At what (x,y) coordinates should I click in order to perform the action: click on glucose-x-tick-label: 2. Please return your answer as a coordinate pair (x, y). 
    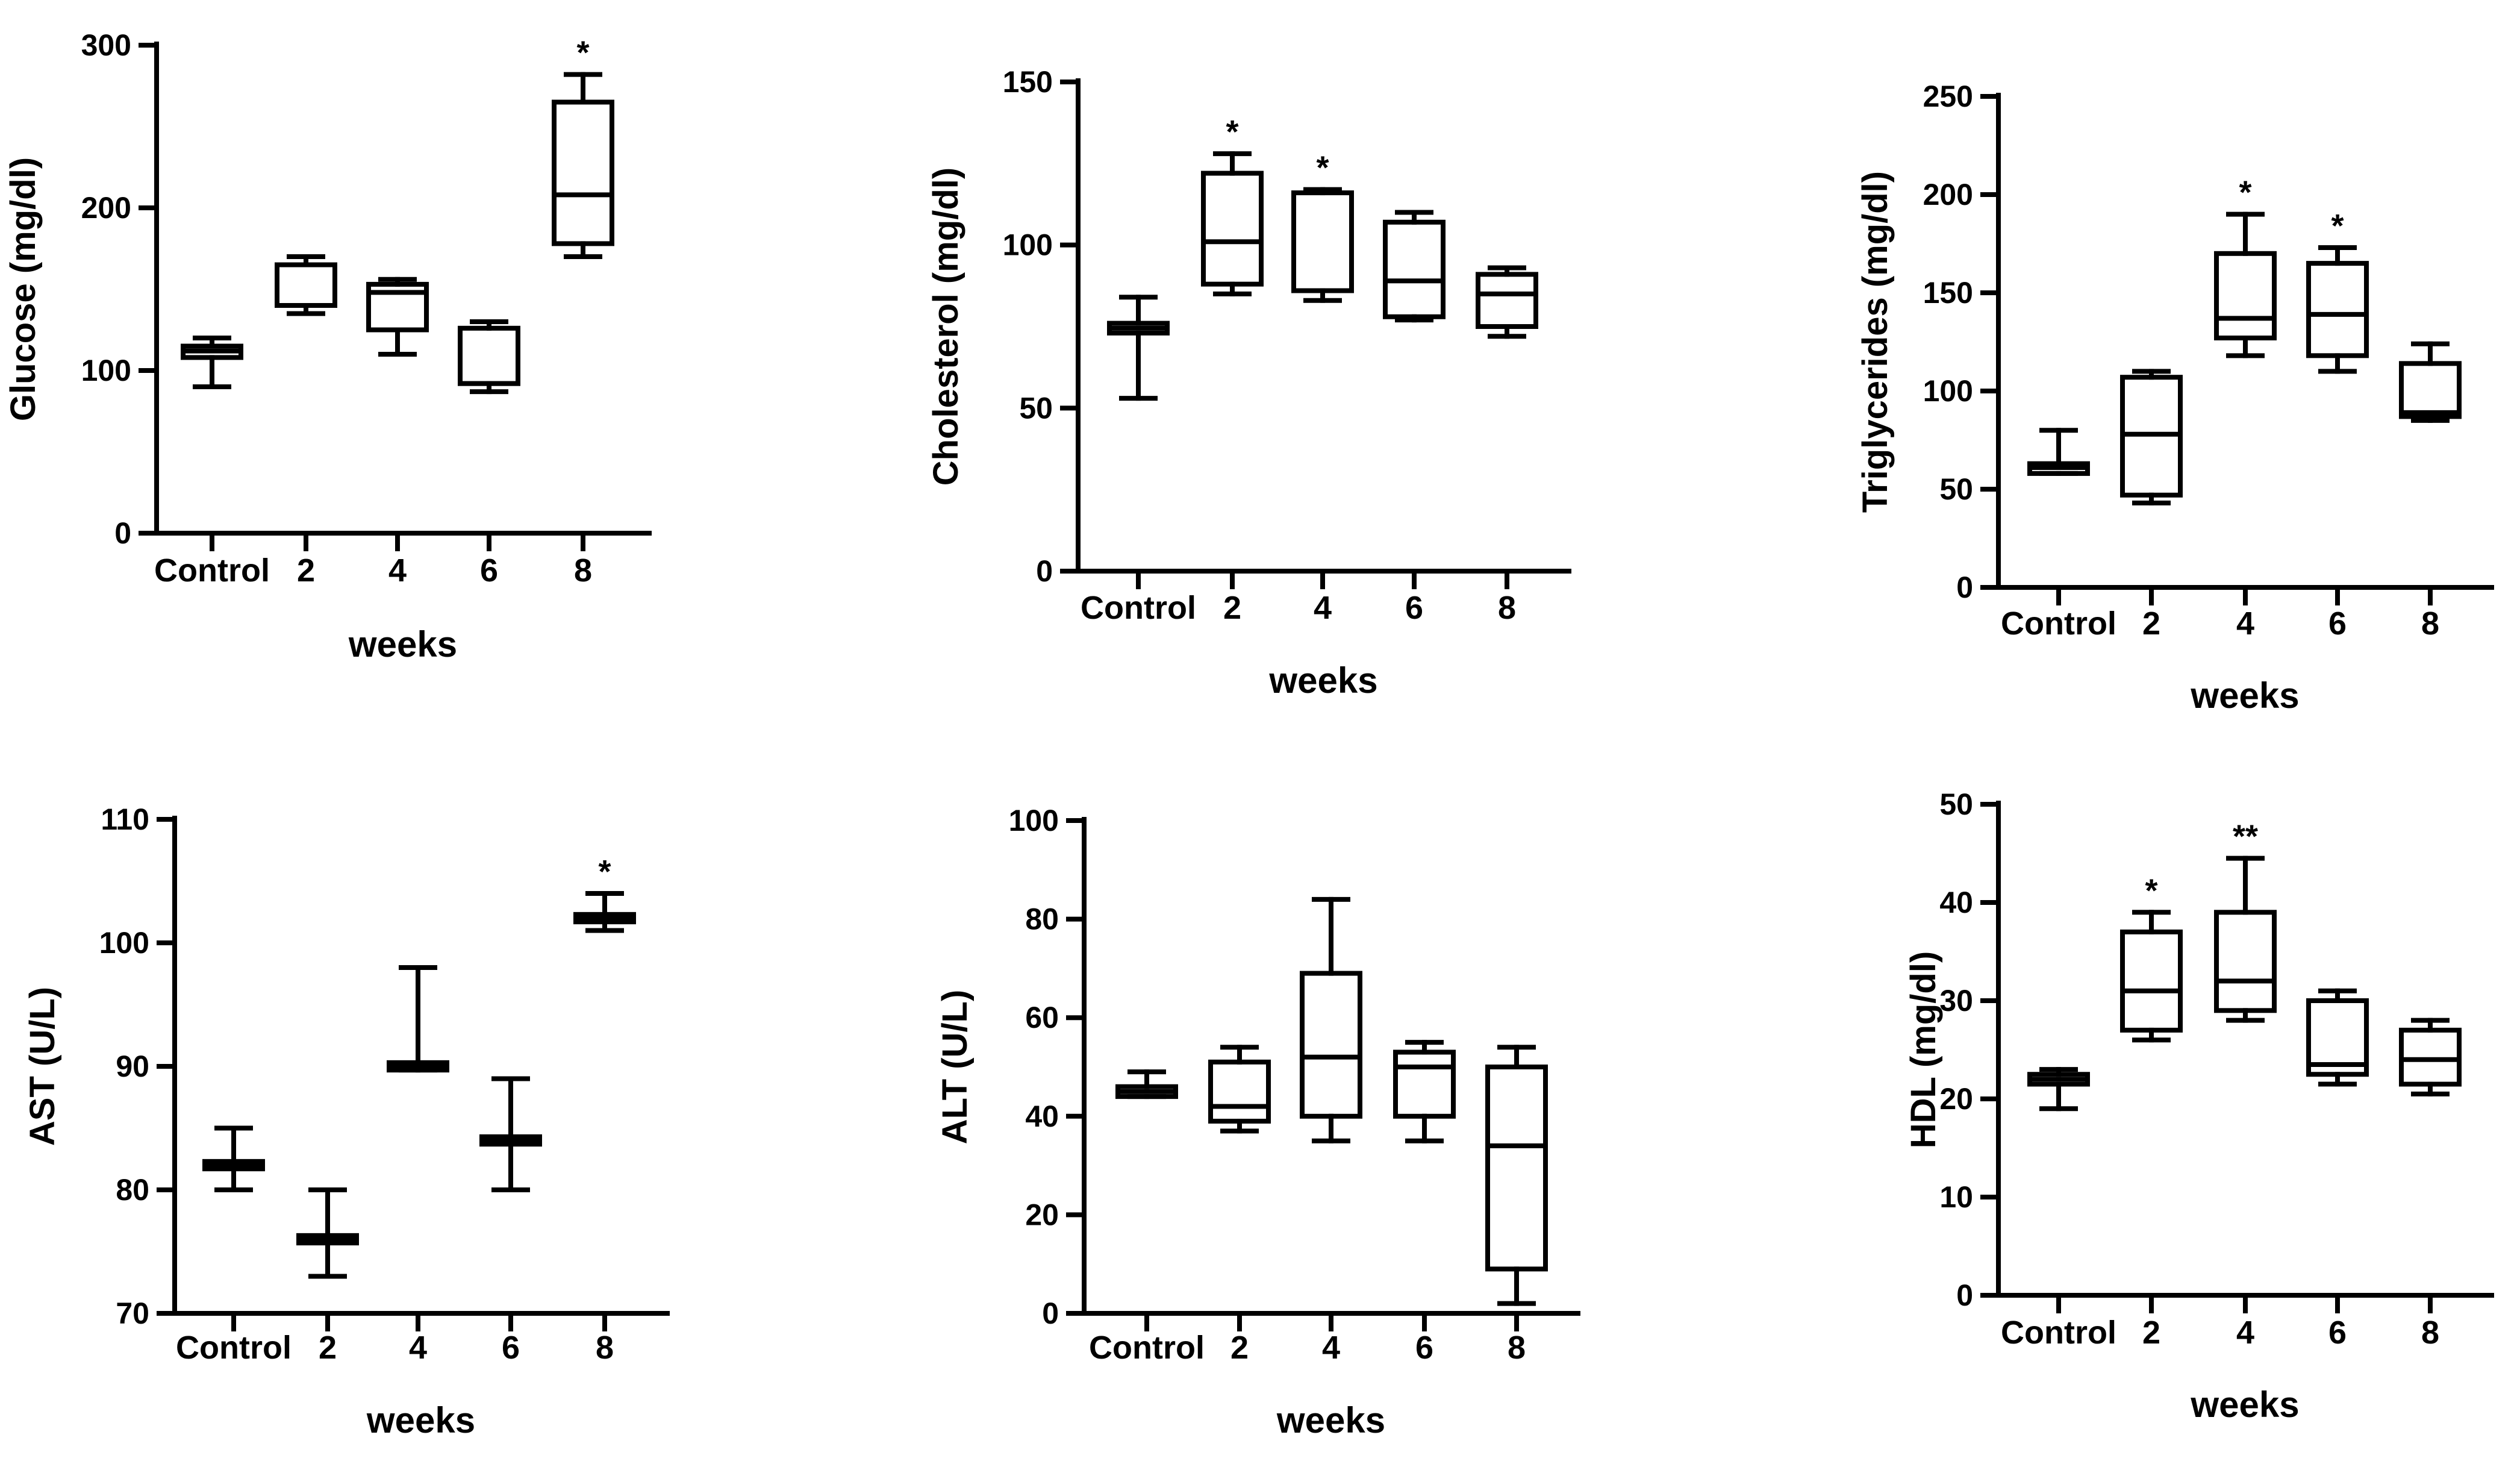
    Looking at the image, I should click on (306, 570).